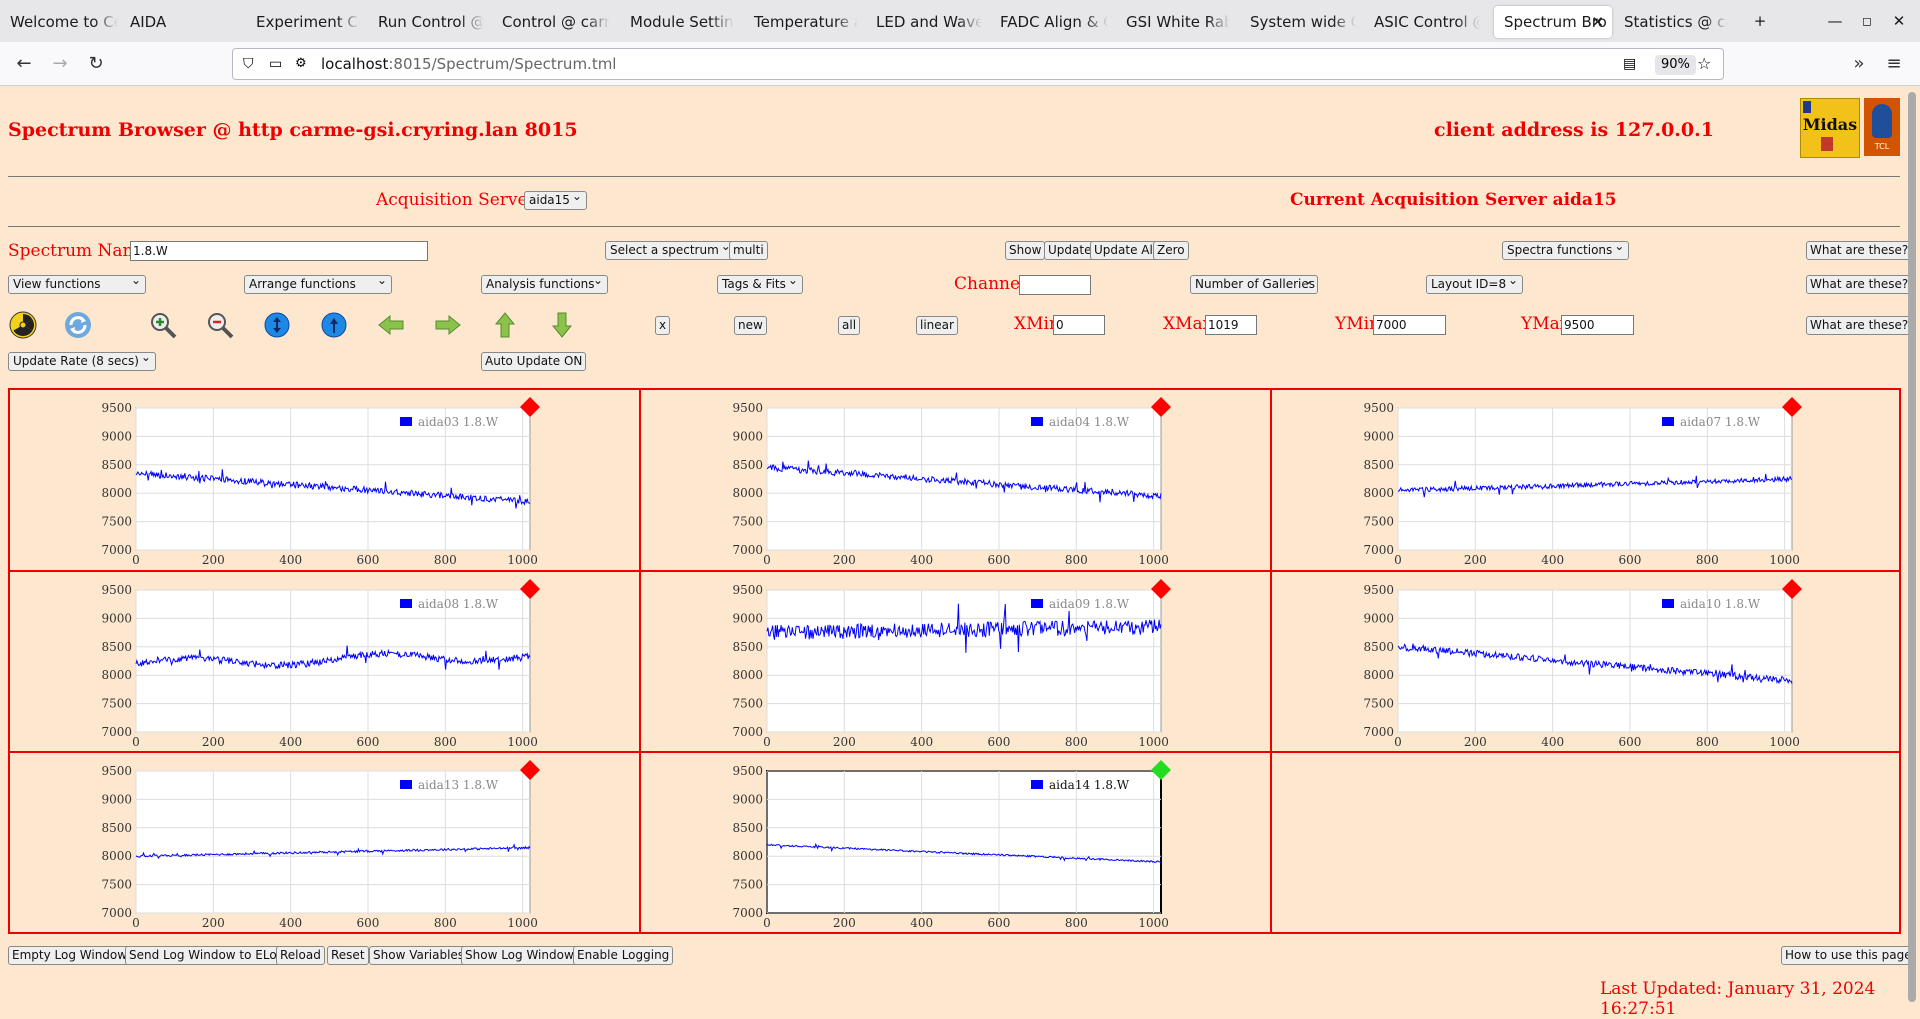  I want to click on maximize-icon: ◻, so click(1867, 21).